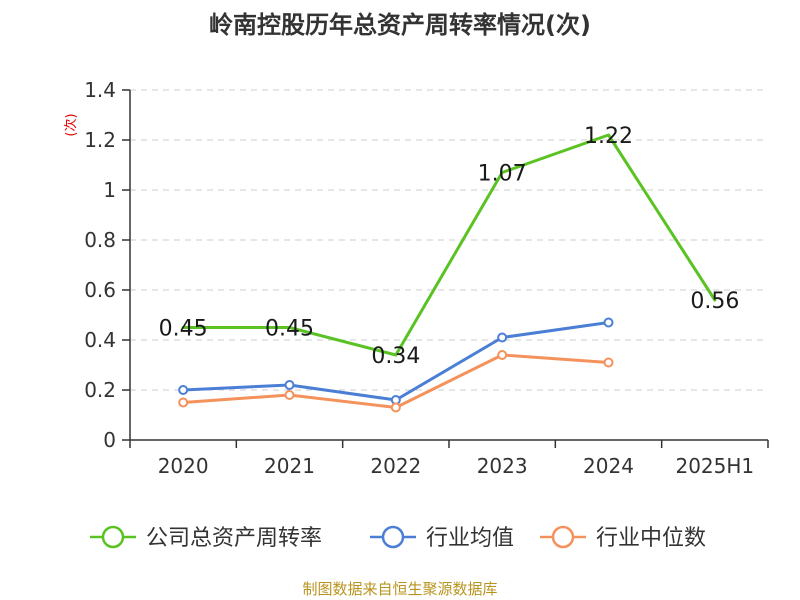 The width and height of the screenshot is (800, 600). I want to click on x-tick-label: 2023, so click(502, 466).